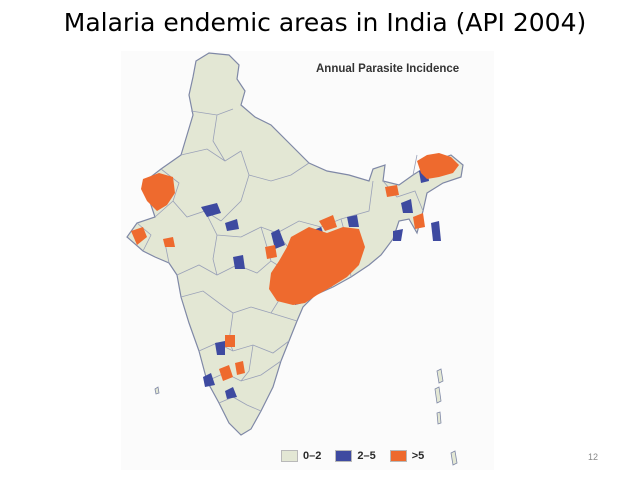 The height and width of the screenshot is (479, 638). Describe the element at coordinates (306, 417) in the screenshot. I see `andaman-nicobar-islands` at that location.